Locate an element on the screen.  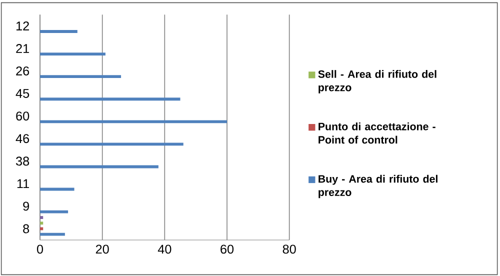
y-tick-label: 21 is located at coordinates (22, 48).